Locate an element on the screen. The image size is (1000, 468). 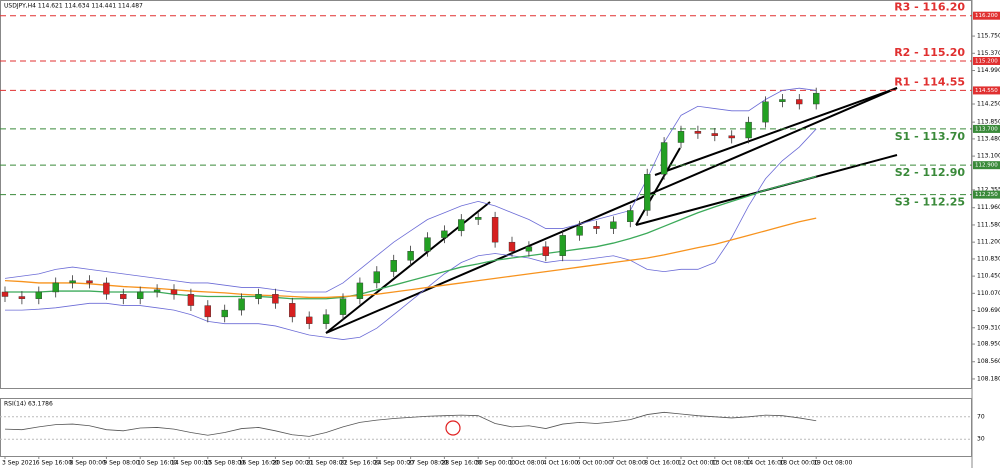
y-tick-label: 113.480 is located at coordinates (988, 138).